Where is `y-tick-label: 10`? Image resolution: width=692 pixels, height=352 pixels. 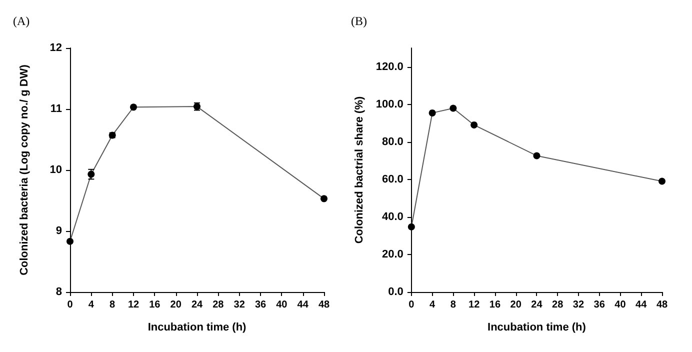 y-tick-label: 10 is located at coordinates (56, 170).